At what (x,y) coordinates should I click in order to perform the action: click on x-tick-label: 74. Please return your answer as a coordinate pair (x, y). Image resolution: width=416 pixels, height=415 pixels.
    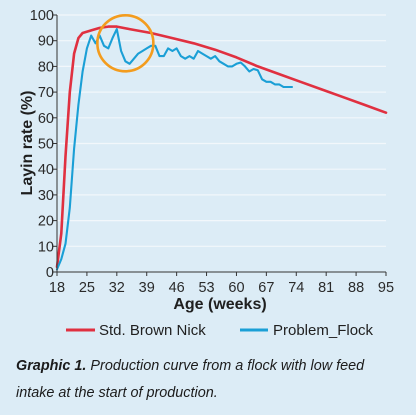
    Looking at the image, I should click on (296, 288).